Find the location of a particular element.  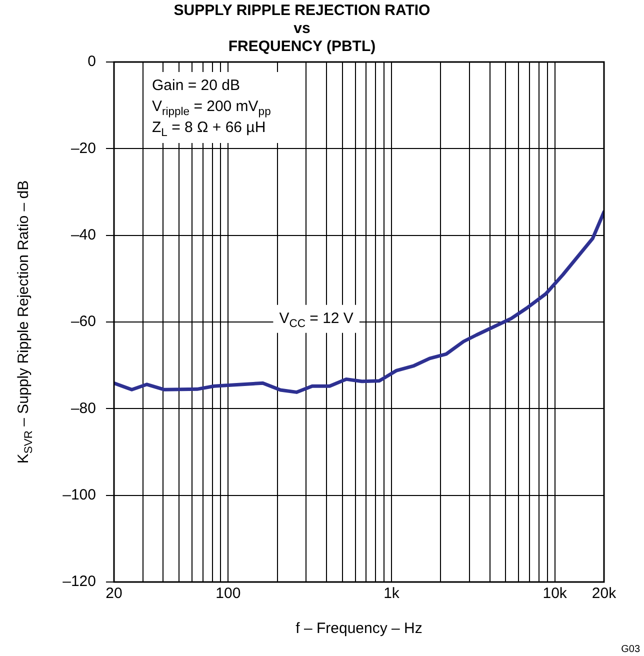

annotation: Gain = 20 dB is located at coordinates (196, 85).